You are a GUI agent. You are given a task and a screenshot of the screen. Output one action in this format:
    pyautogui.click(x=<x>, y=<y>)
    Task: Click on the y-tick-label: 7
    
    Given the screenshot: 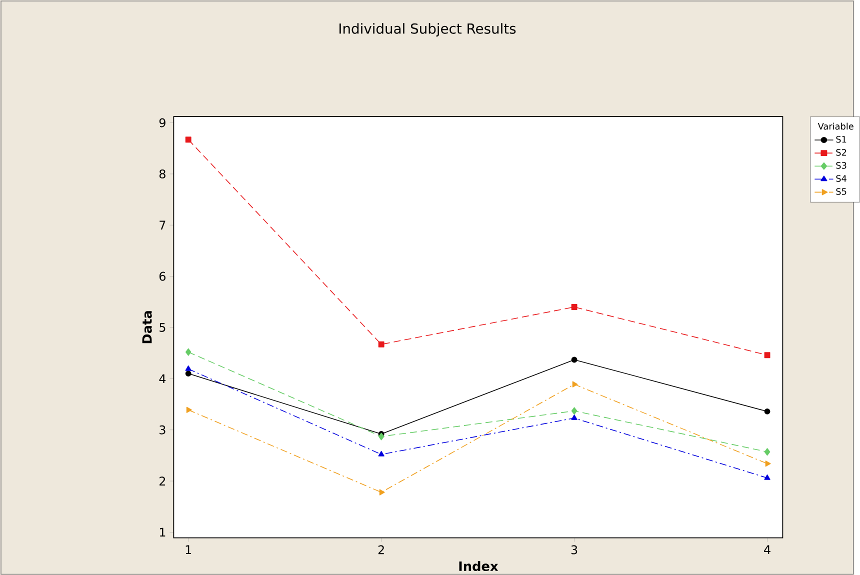 What is the action you would take?
    pyautogui.click(x=163, y=225)
    